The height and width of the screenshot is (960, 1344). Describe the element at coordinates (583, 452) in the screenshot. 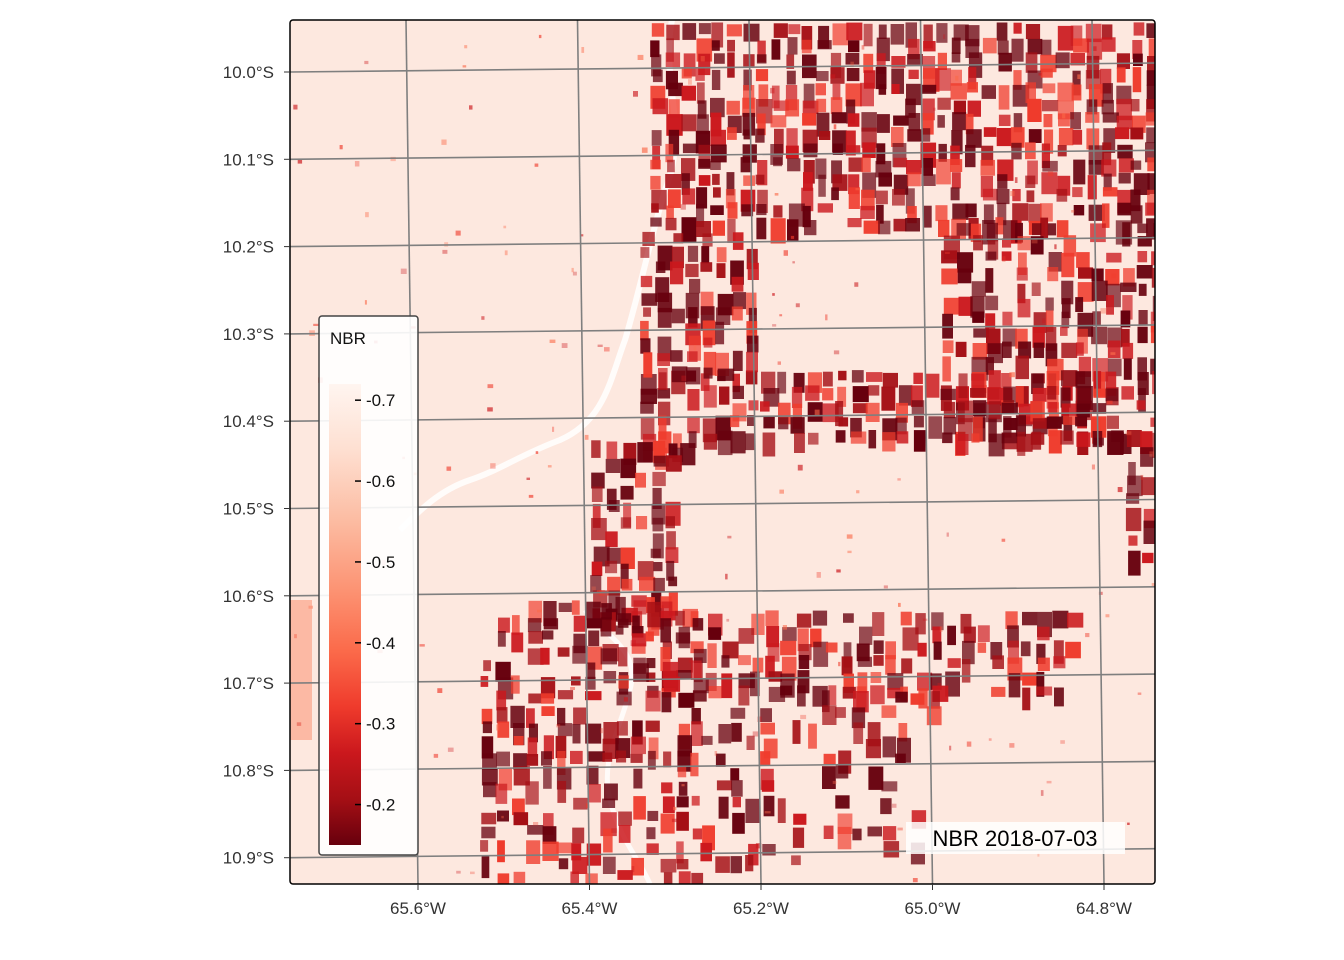

I see `graticule-lon-line` at that location.